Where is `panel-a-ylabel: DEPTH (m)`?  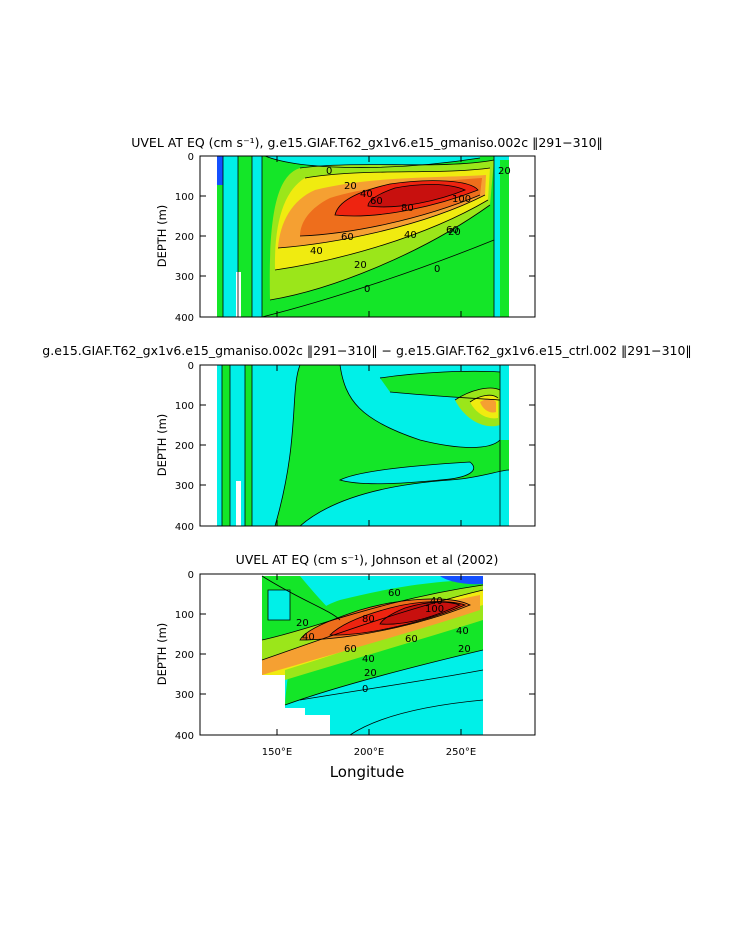
panel-a-ylabel: DEPTH (m) is located at coordinates (162, 236).